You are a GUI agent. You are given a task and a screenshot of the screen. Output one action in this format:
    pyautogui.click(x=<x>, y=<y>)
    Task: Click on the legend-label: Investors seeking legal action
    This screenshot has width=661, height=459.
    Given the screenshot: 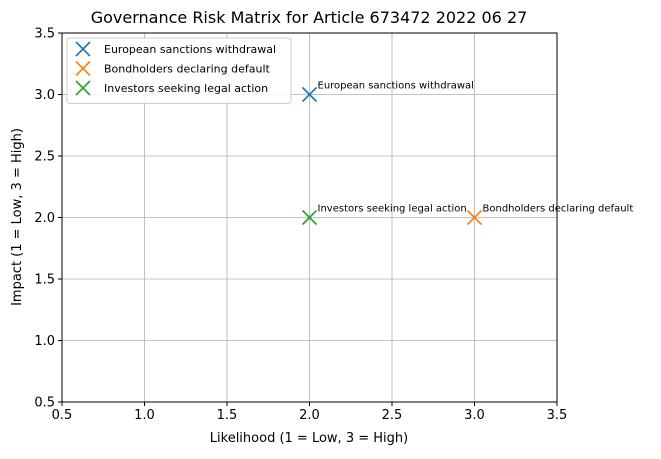 What is the action you would take?
    pyautogui.click(x=186, y=88)
    